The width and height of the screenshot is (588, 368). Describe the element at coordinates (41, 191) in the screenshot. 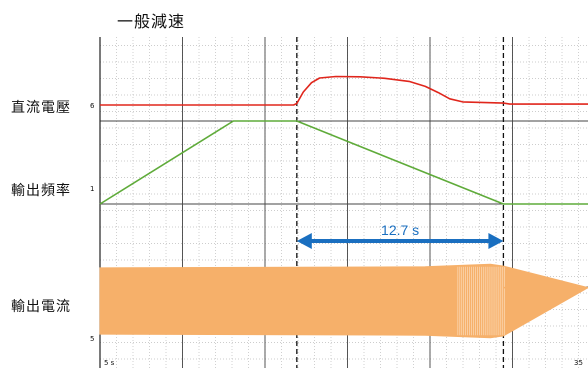

I see `label-output-frequency: 輸出頻率` at that location.